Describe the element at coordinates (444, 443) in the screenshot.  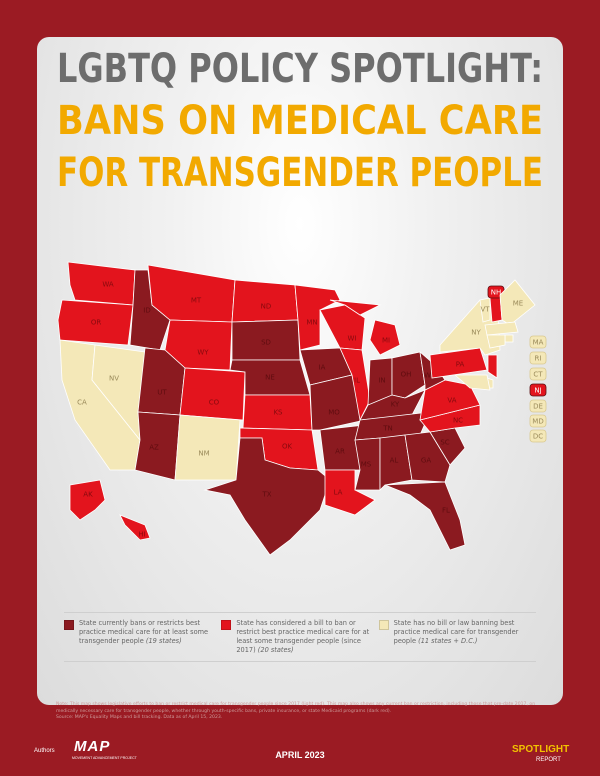
I see `state-label: SC` at that location.